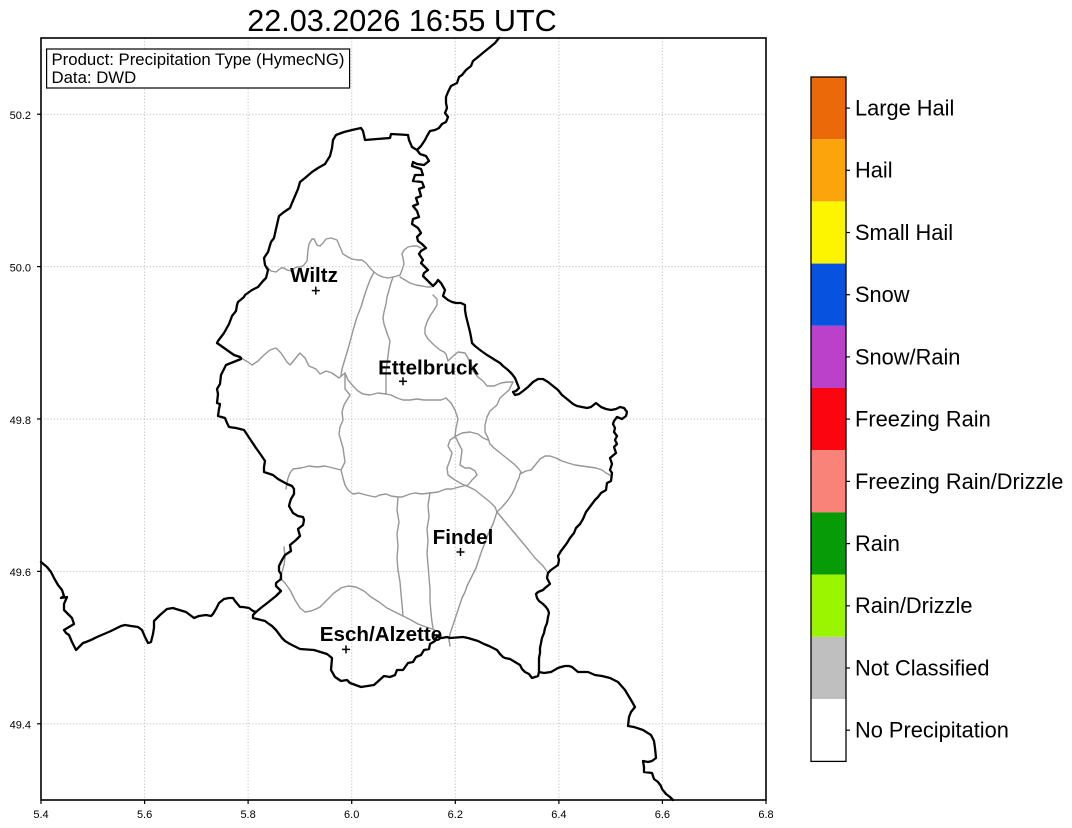 This screenshot has width=1072, height=828. I want to click on svg-text: Esch/Alzette, so click(381, 634).